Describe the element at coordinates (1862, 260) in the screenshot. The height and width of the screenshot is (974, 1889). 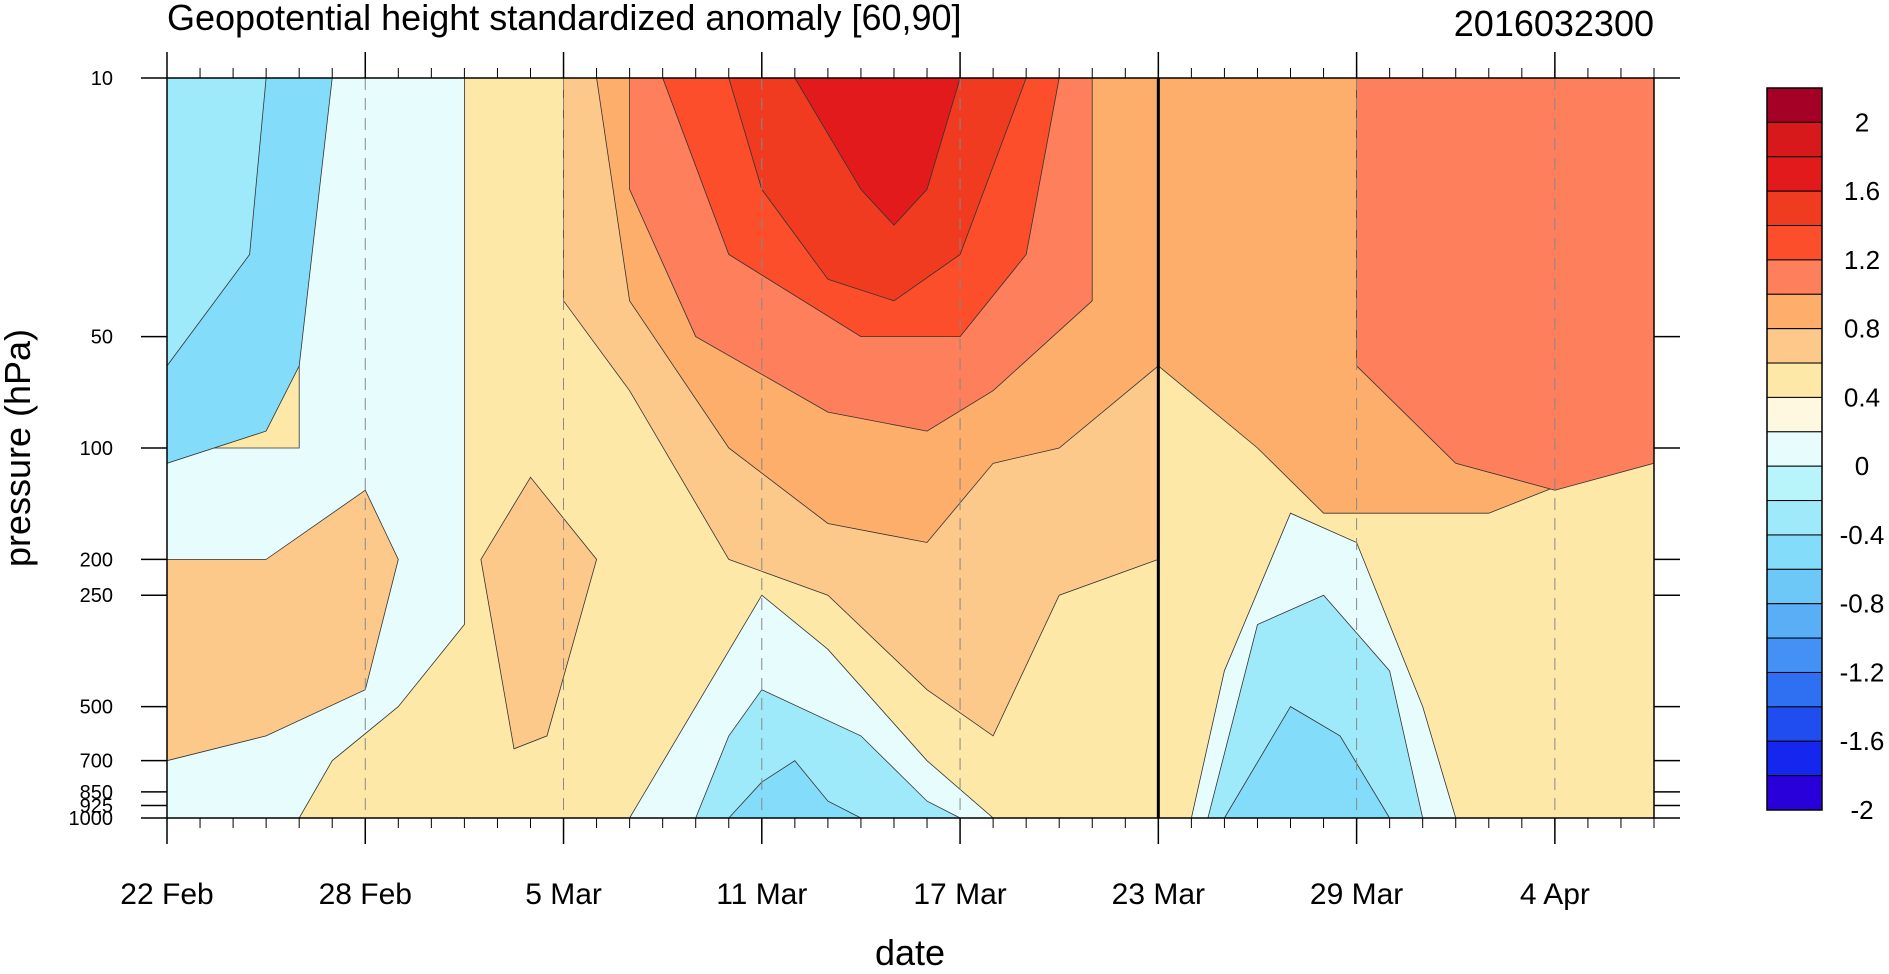
I see `colorbar-label: 1.2` at that location.